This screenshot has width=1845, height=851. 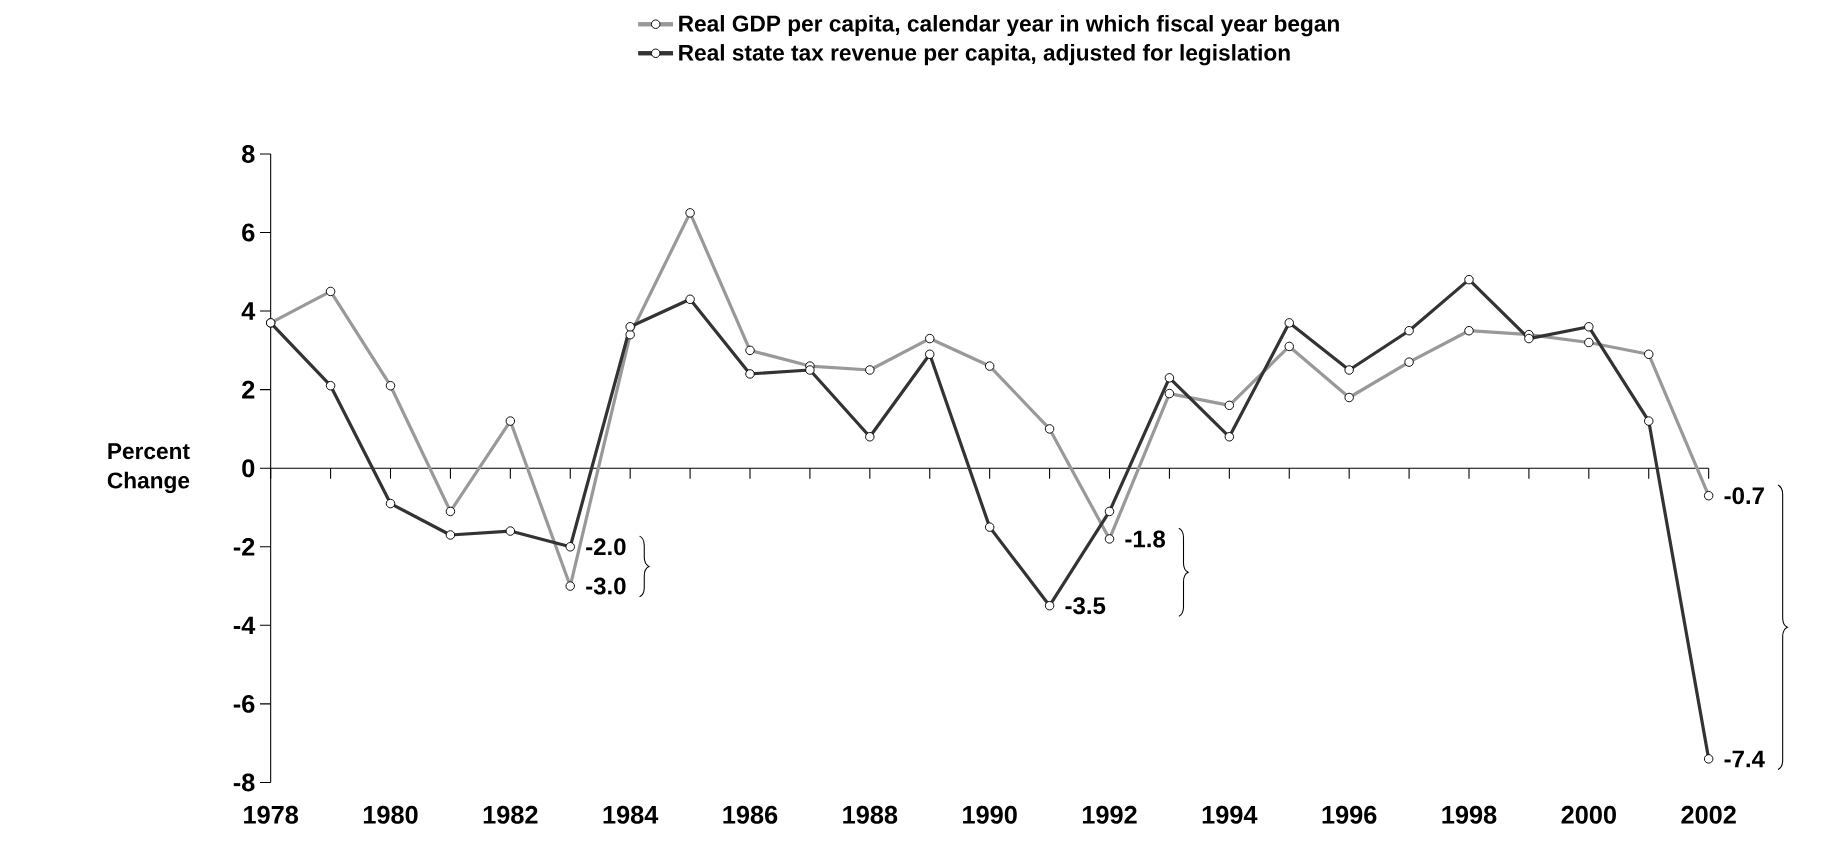 What do you see at coordinates (271, 814) in the screenshot?
I see `x-tick-label: 1978` at bounding box center [271, 814].